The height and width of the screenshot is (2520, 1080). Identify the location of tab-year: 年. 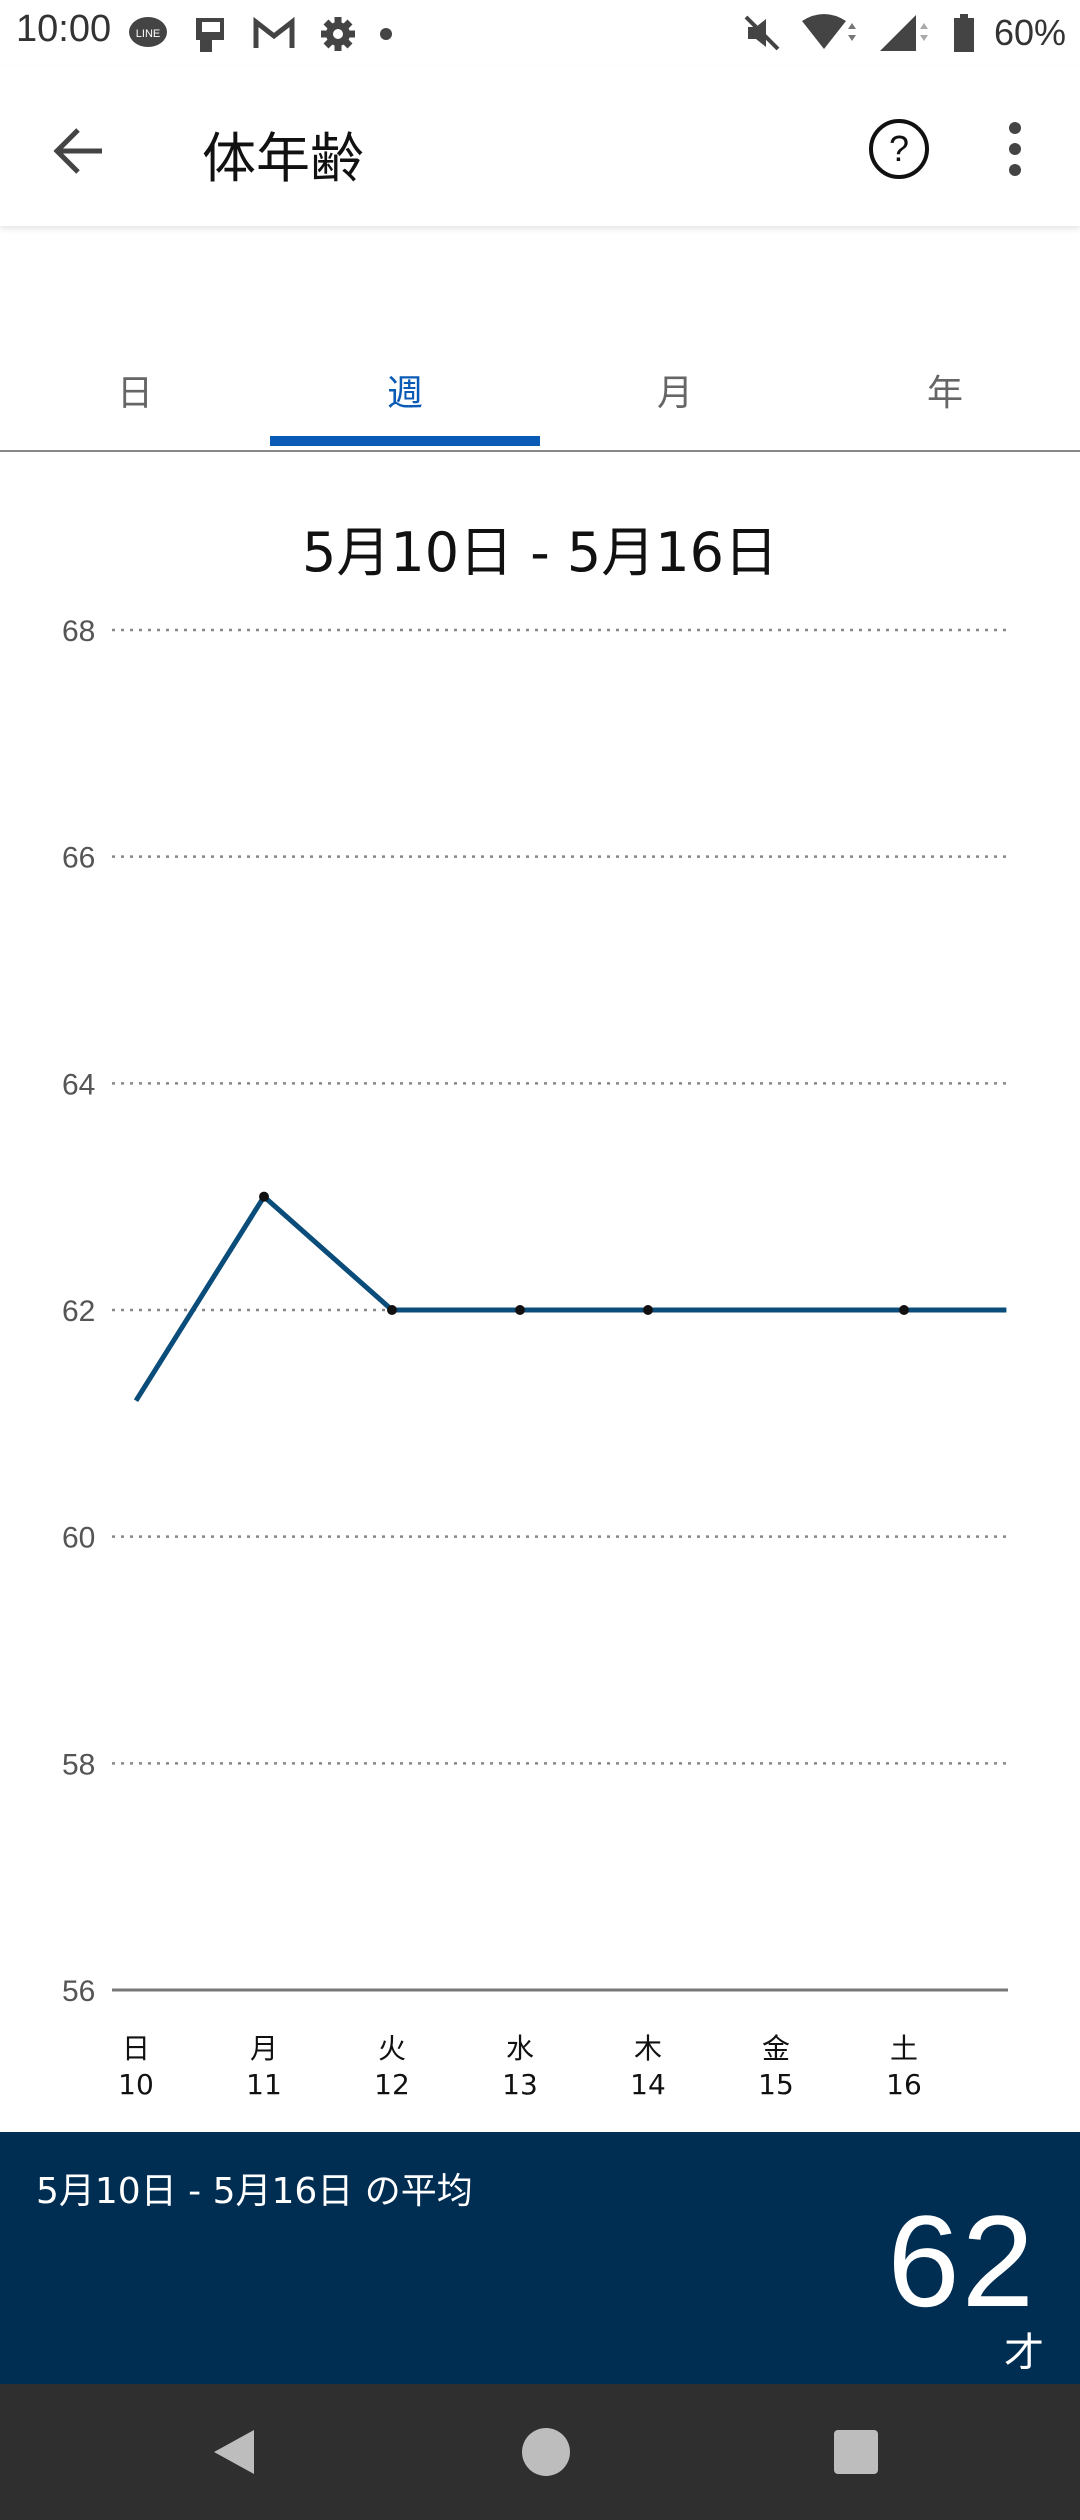
(944, 393).